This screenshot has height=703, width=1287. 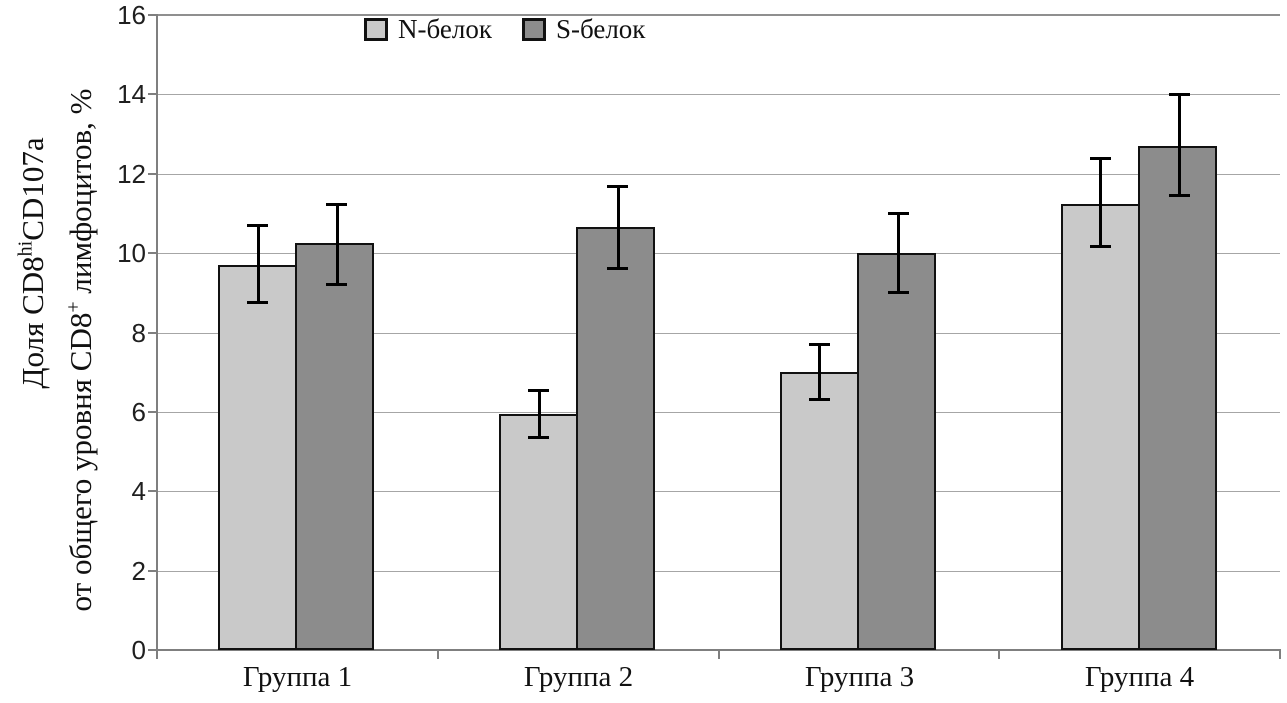 I want to click on error-cap-top-n-group3, so click(x=819, y=344).